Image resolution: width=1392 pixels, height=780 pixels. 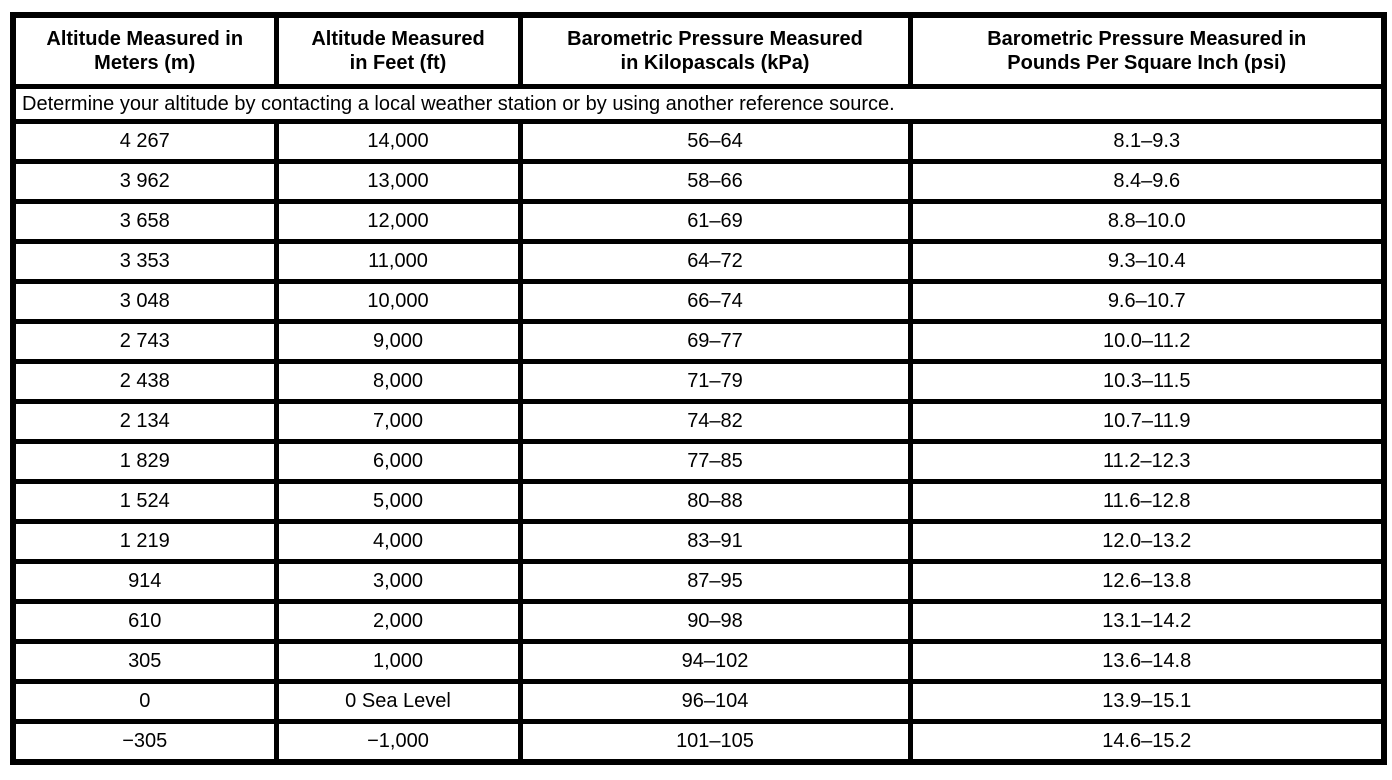 I want to click on table-cell: 1 524, so click(x=144, y=501).